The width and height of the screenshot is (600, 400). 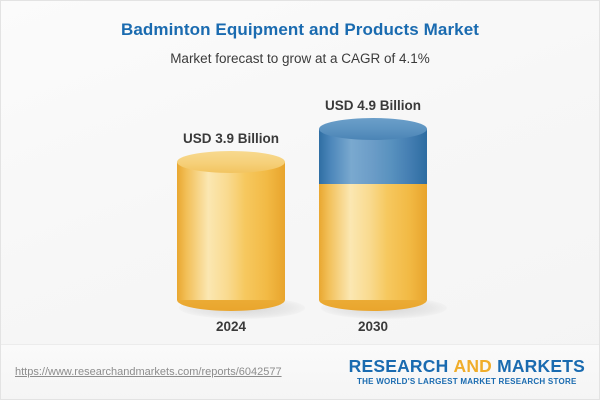 I want to click on cylinder-2024, so click(x=231, y=231).